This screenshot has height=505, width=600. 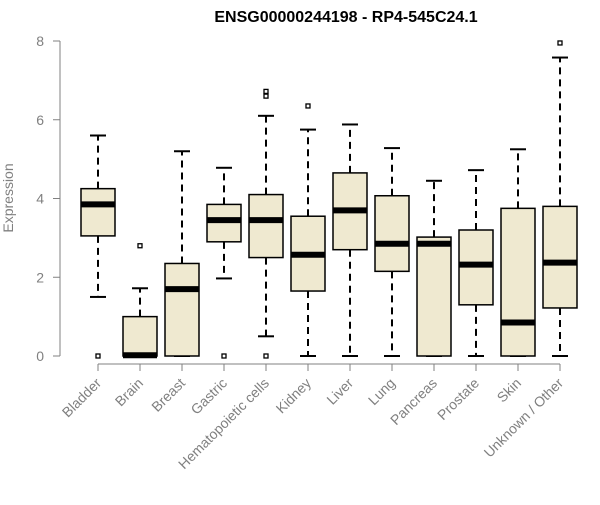 What do you see at coordinates (381, 391) in the screenshot?
I see `x-tick-label: Lung` at bounding box center [381, 391].